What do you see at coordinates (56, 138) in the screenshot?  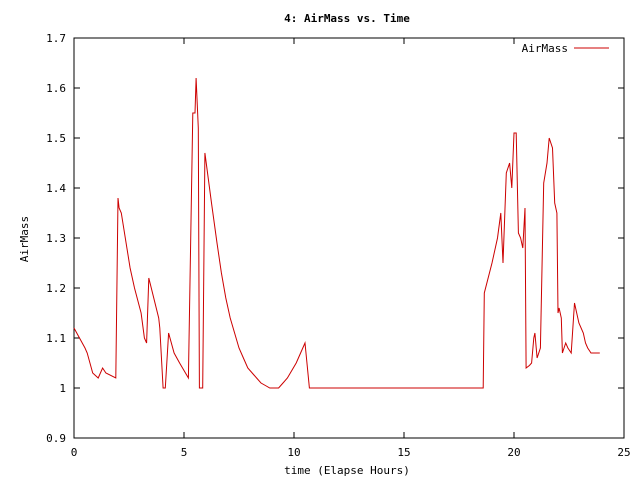 I see `y-tick-label: 1.5` at bounding box center [56, 138].